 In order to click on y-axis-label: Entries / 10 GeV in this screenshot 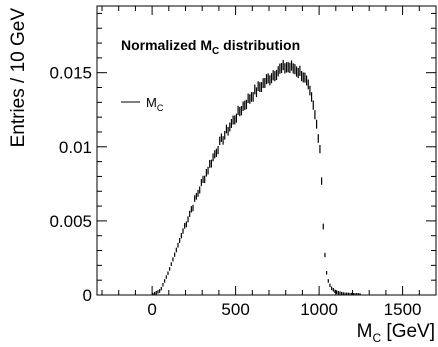, I will do `click(18, 78)`.